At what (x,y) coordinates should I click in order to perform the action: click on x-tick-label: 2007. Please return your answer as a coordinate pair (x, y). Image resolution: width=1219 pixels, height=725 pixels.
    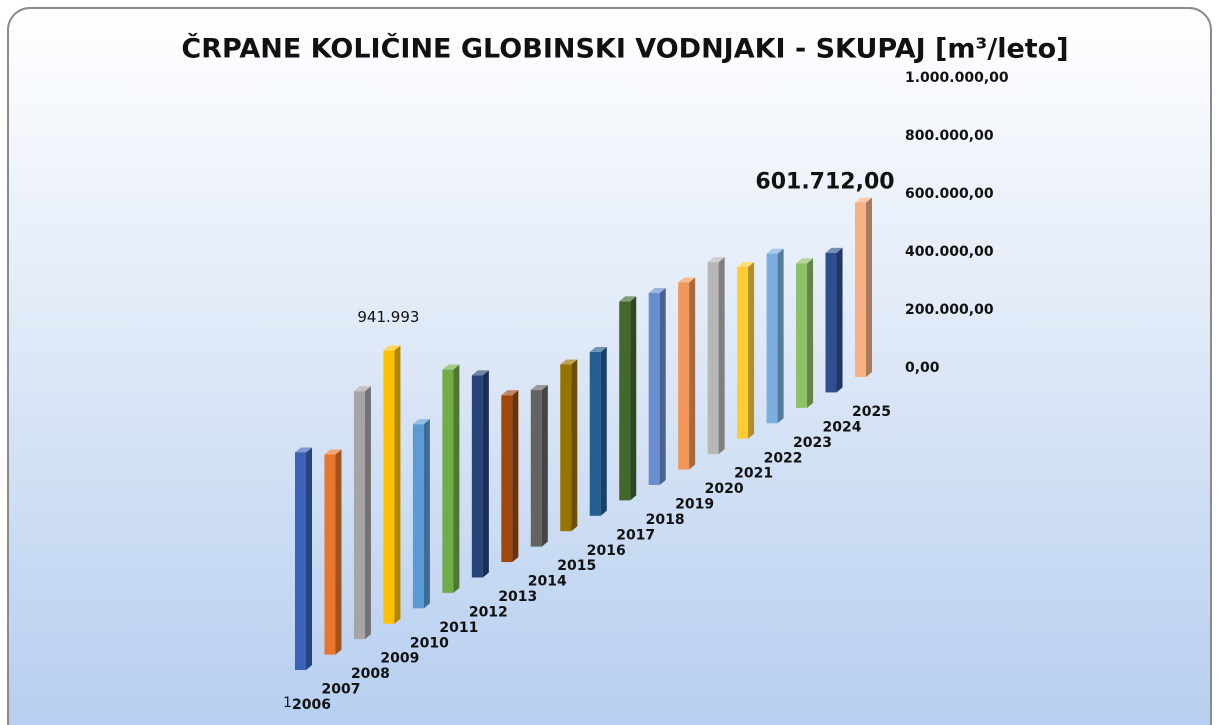
    Looking at the image, I should click on (340, 690).